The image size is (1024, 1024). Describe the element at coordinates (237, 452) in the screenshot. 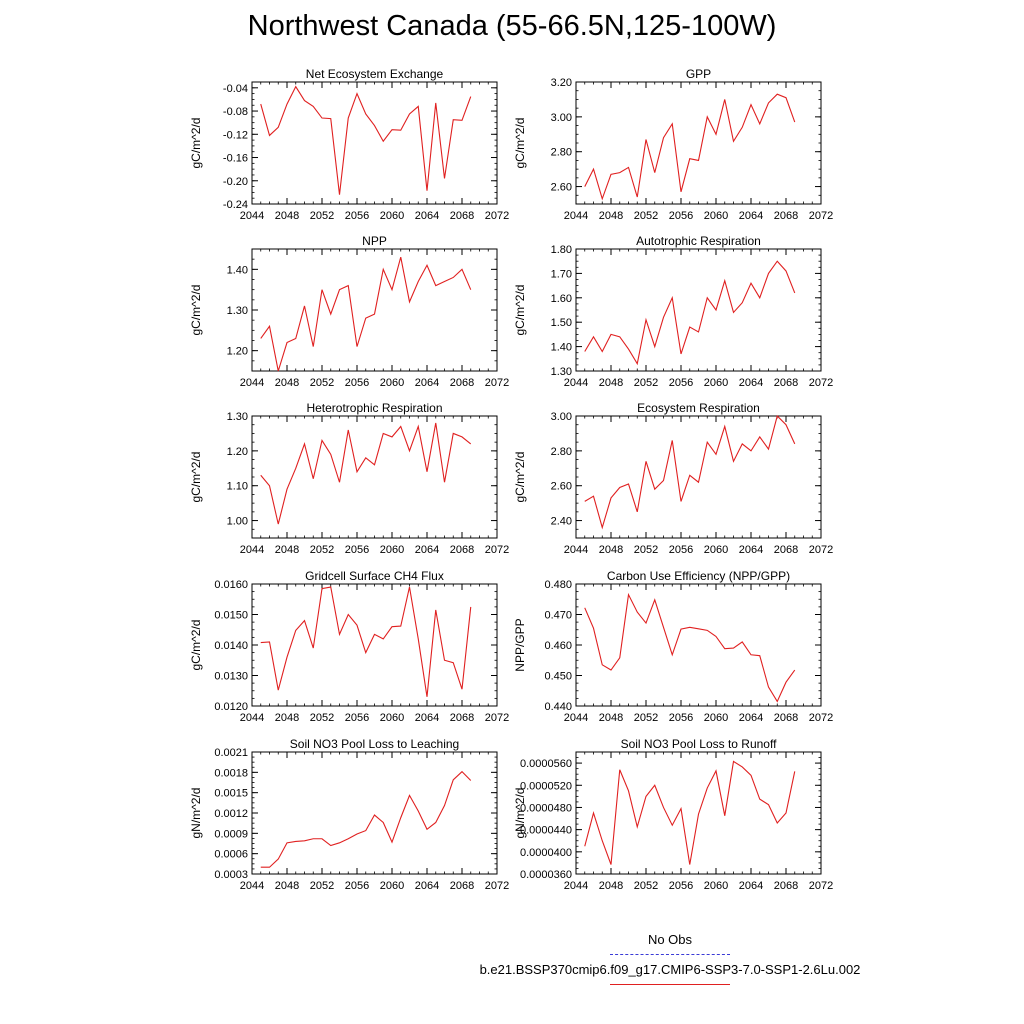

I see `y-tick-label: 1.20` at that location.